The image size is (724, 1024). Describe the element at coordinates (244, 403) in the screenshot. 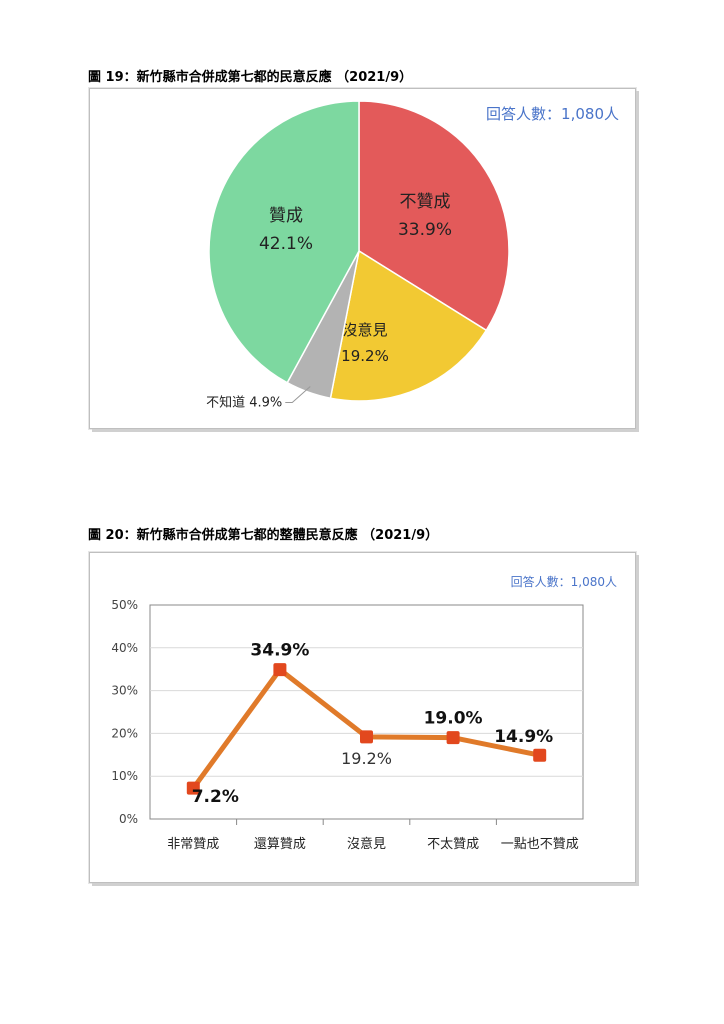

I see `pie-callout-label: 不知道 4.9%` at that location.